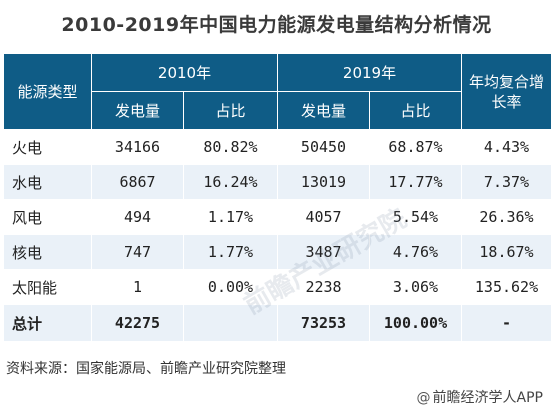 This screenshot has height=414, width=553. What do you see at coordinates (415, 147) in the screenshot?
I see `cell-share-2019: 68.87%` at bounding box center [415, 147].